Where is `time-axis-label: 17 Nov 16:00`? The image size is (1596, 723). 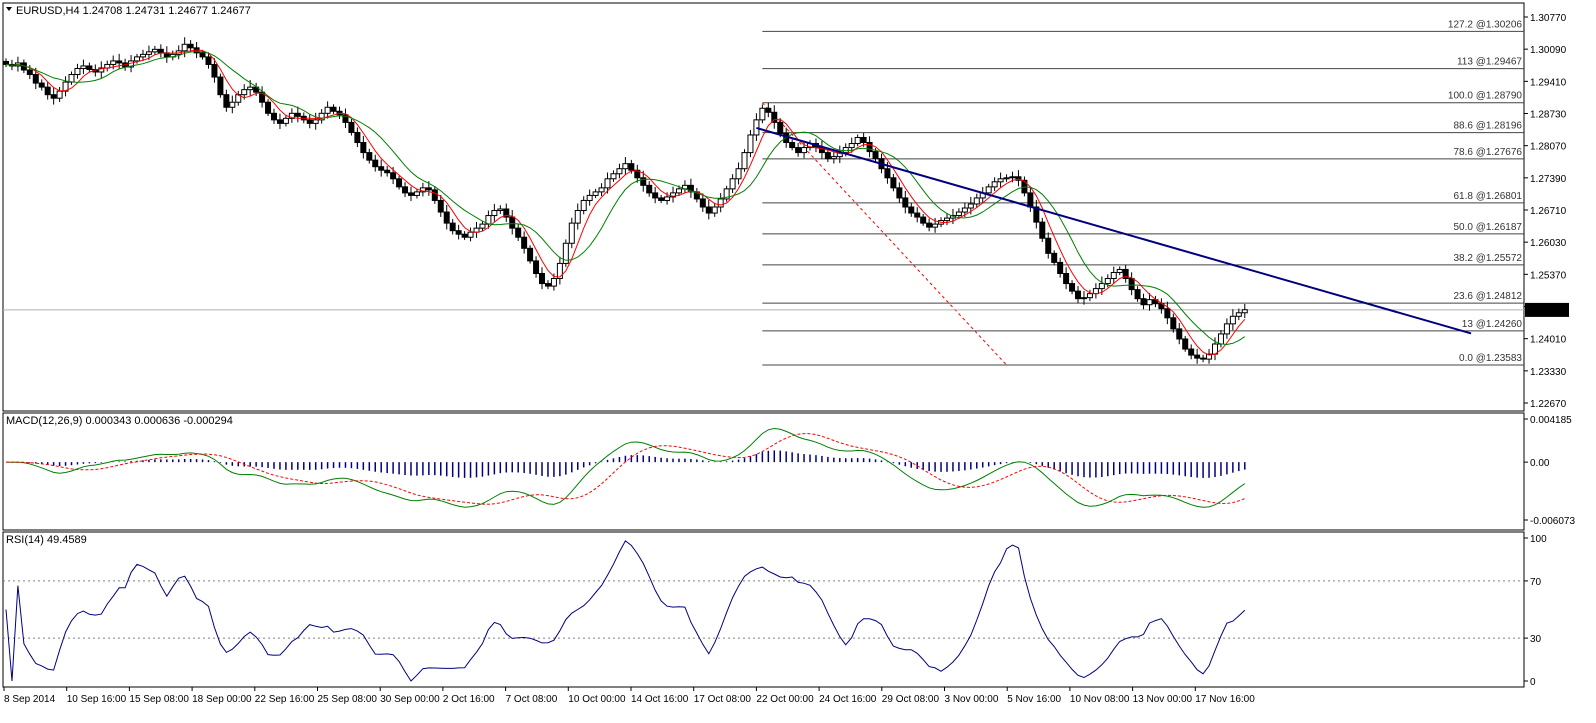
time-axis-label: 17 Nov 16:00 is located at coordinates (1225, 699).